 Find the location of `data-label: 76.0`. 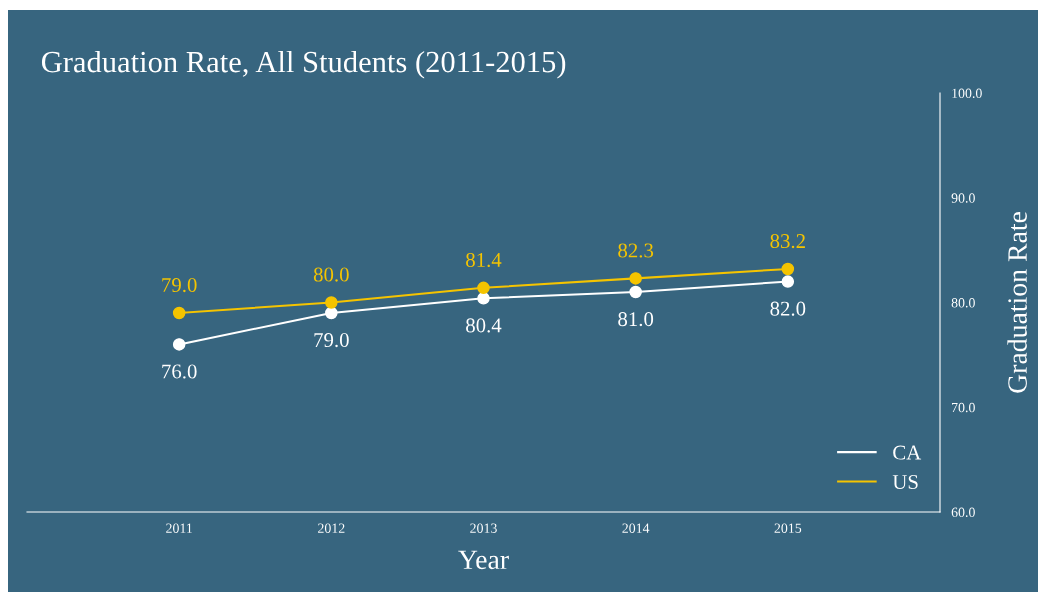

data-label: 76.0 is located at coordinates (179, 371).